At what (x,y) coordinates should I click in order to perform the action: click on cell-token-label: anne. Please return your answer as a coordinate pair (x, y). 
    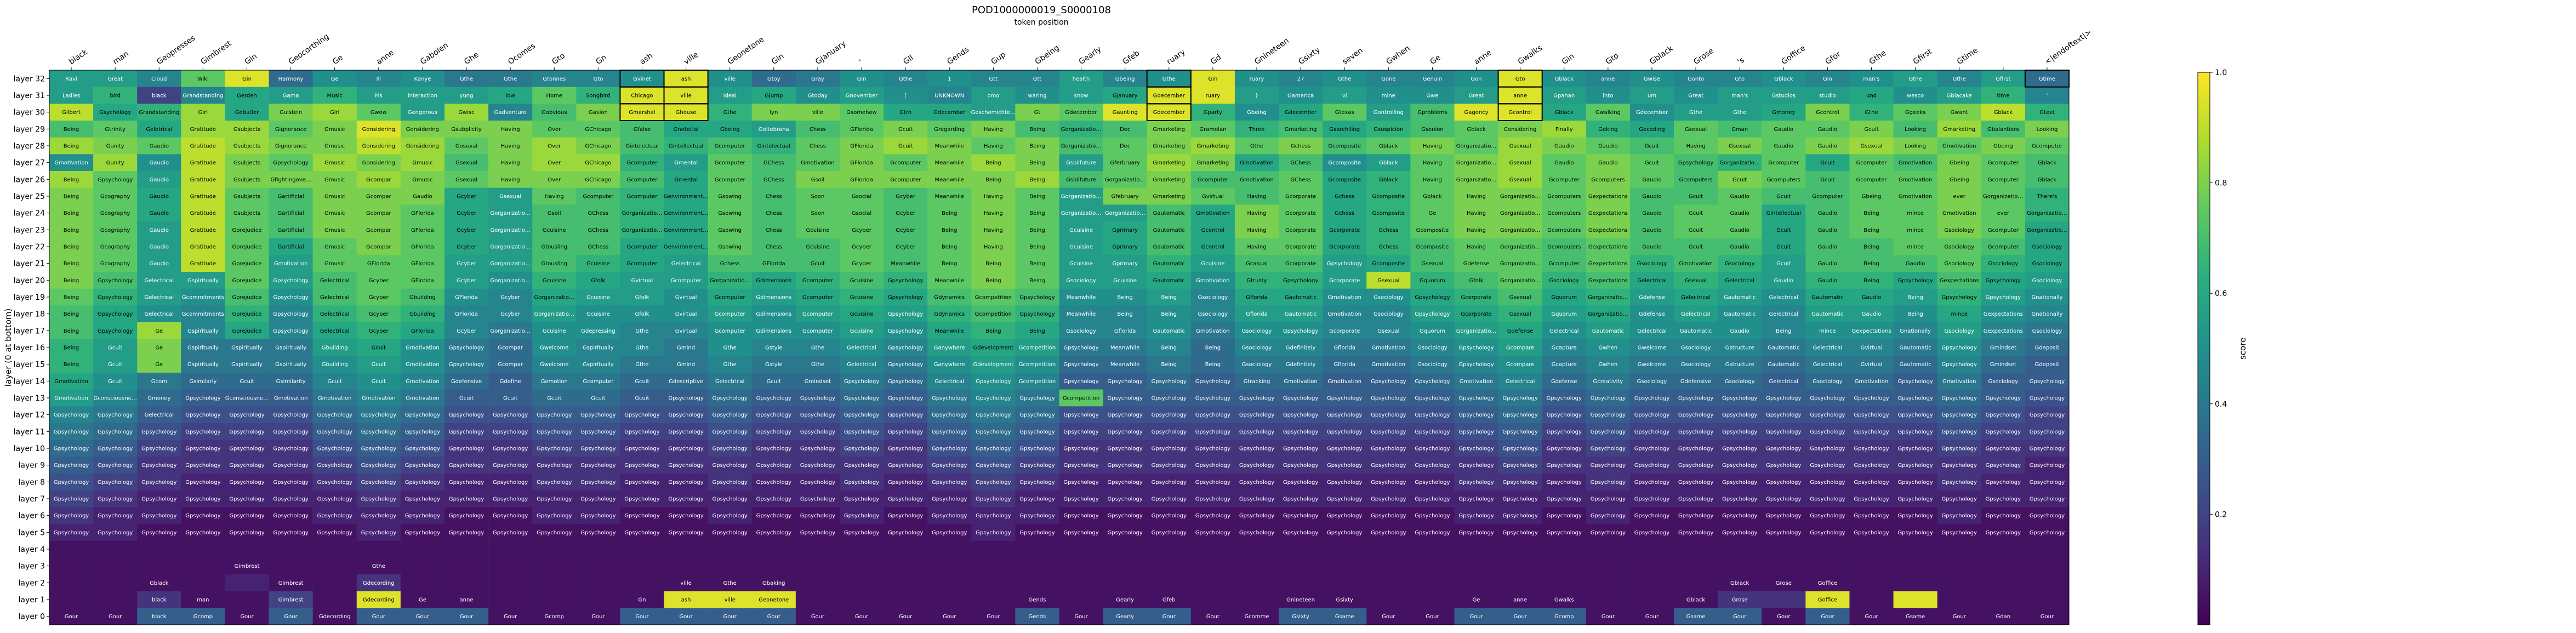
    Looking at the image, I should click on (1608, 79).